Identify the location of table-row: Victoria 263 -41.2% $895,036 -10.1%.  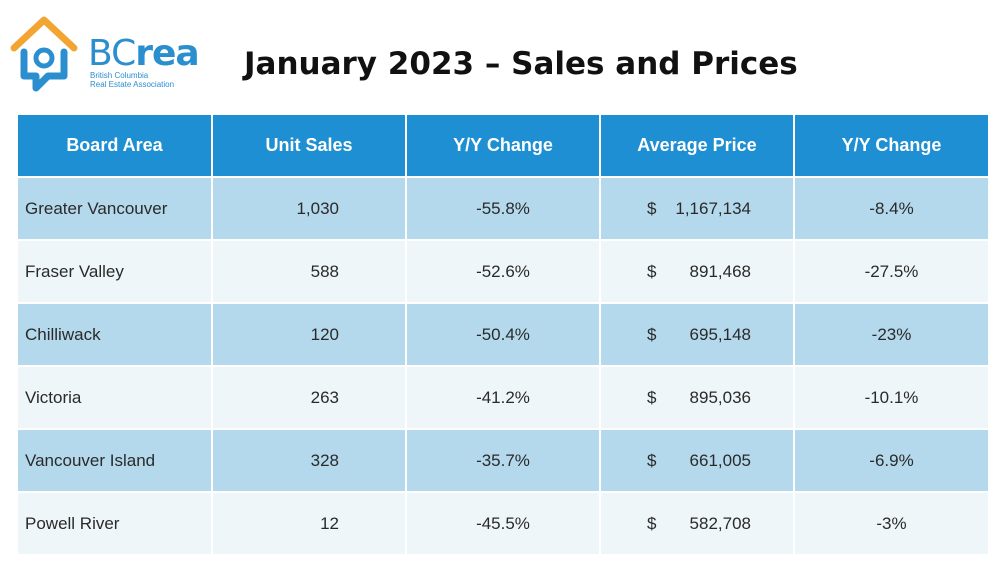
(503, 397).